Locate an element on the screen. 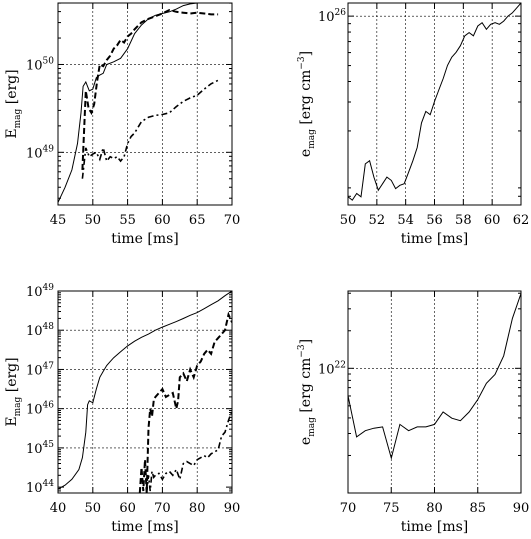 This screenshot has width=531, height=539. y-tick-label: 1048 is located at coordinates (40, 330).